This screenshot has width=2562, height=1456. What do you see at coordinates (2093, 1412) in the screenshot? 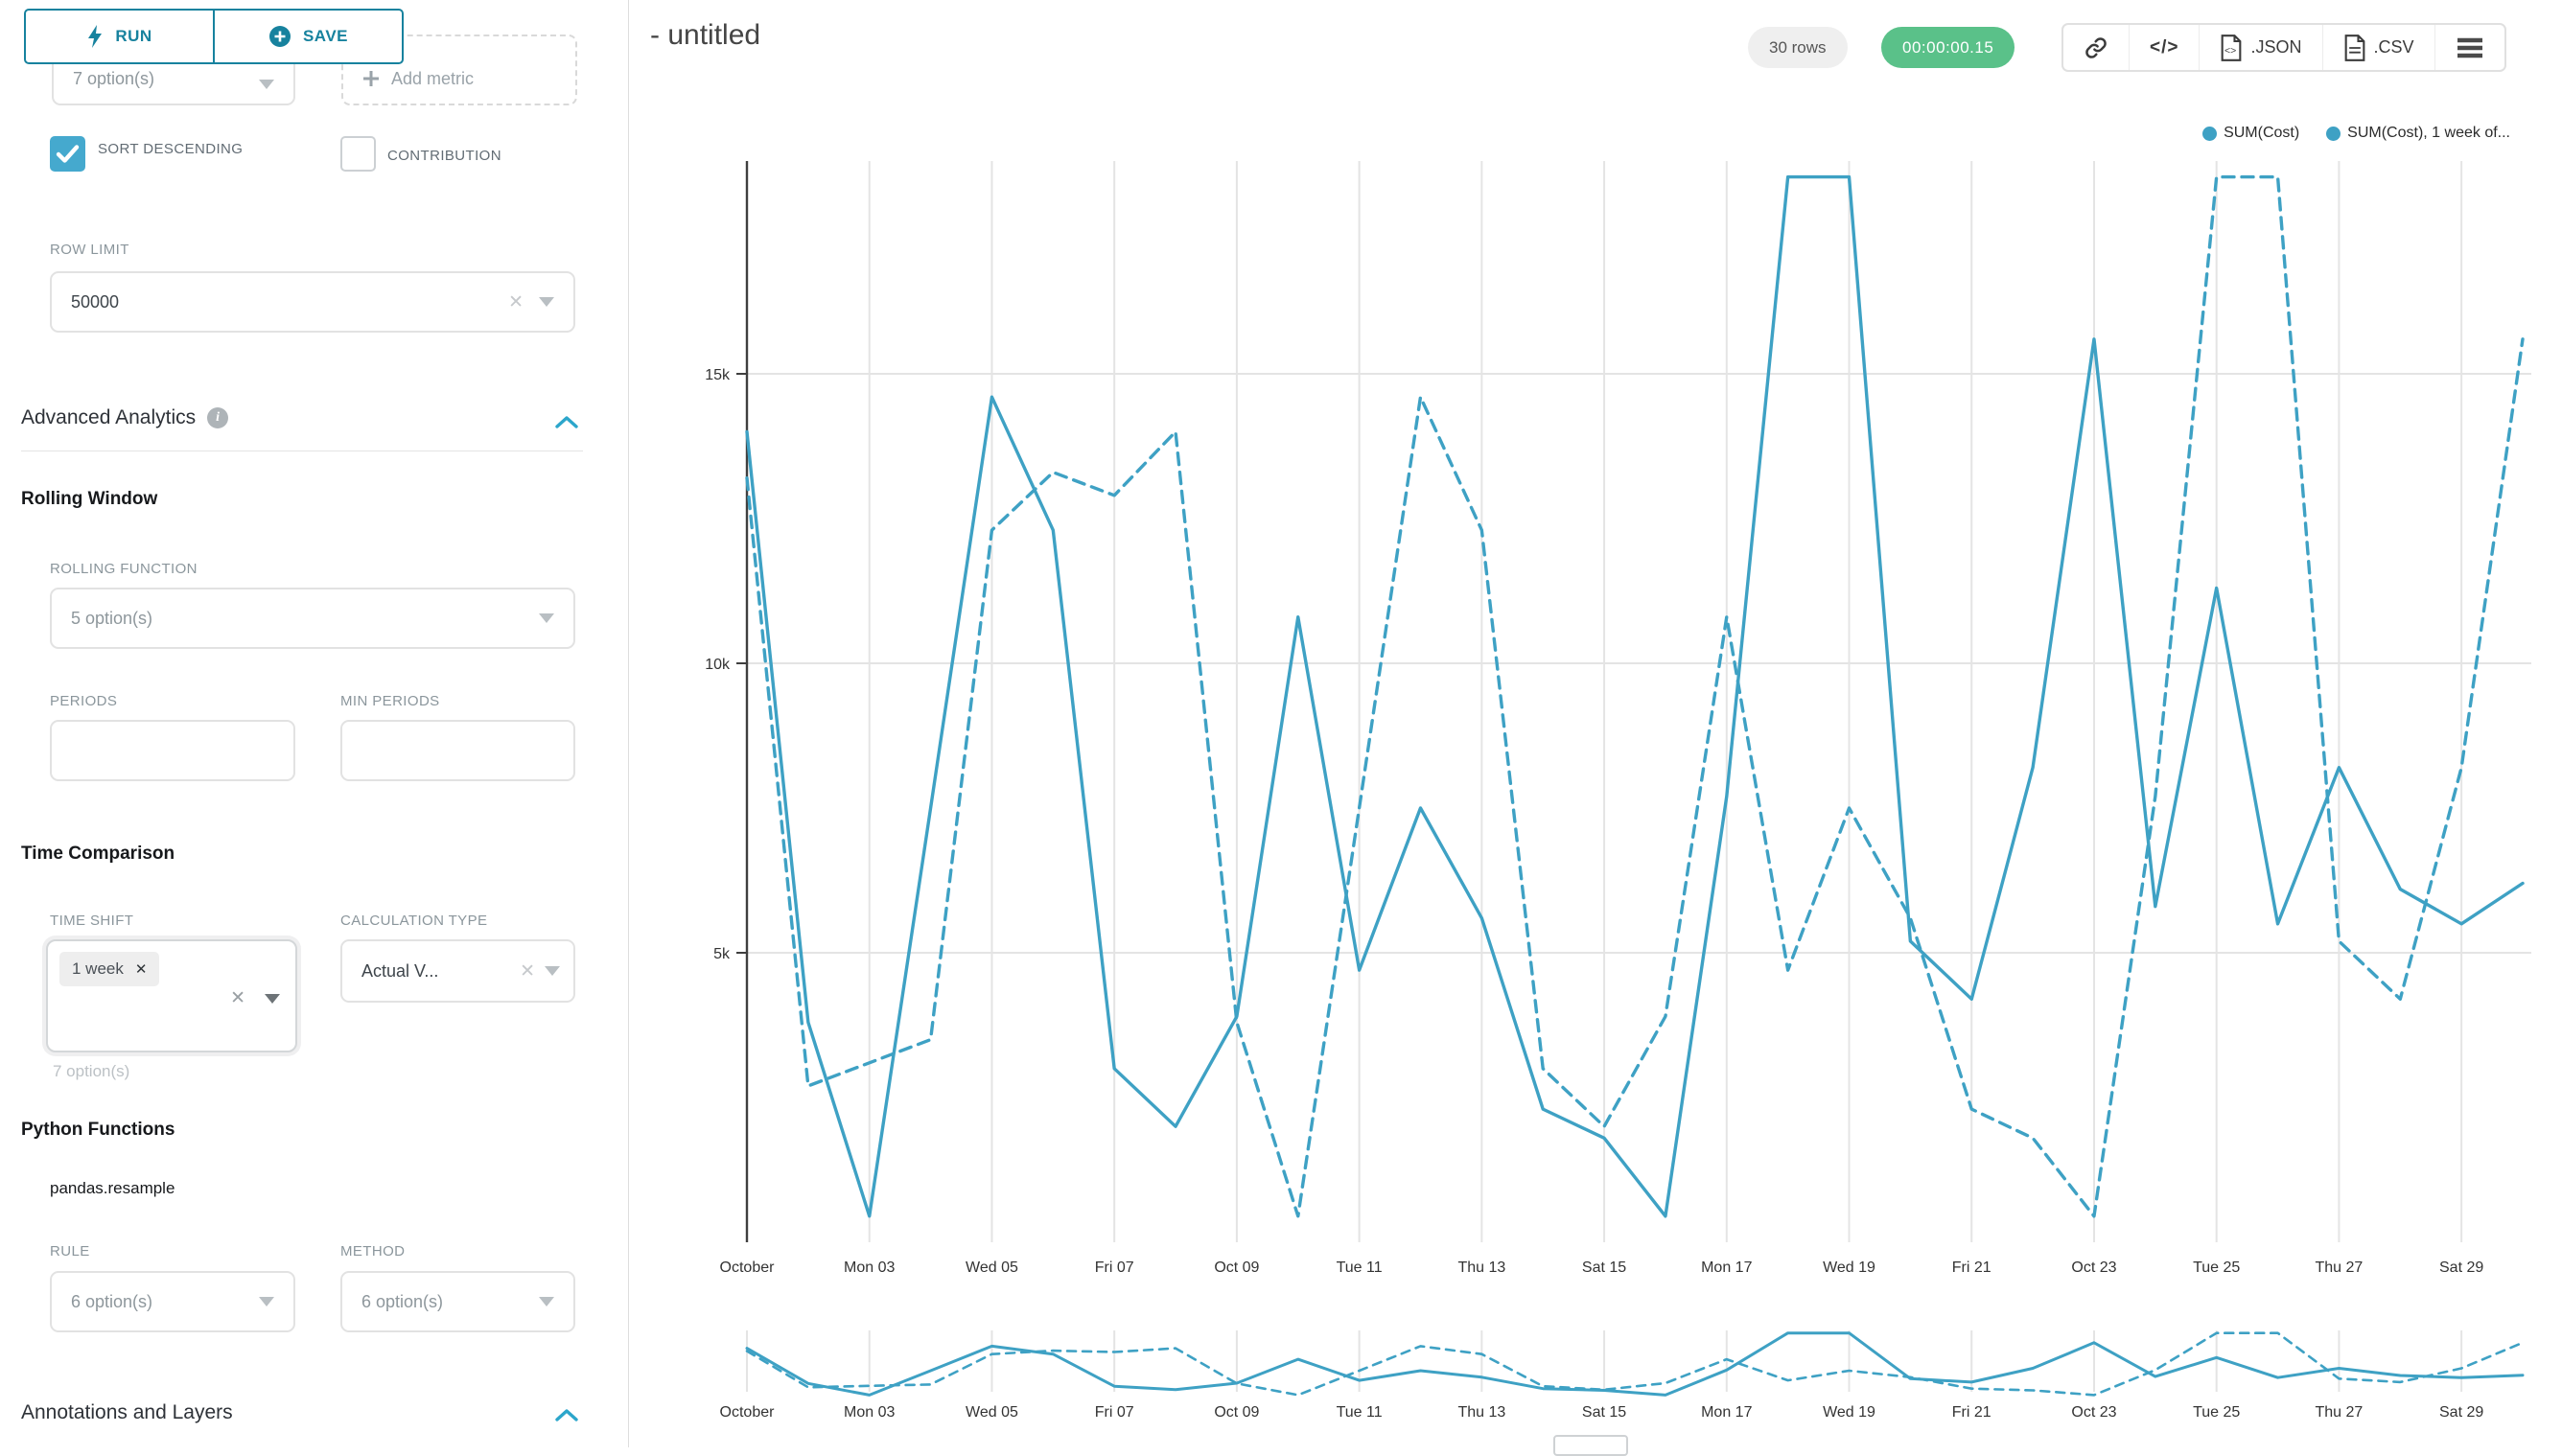
I see `mini-x-axis-label: Oct 23` at bounding box center [2093, 1412].